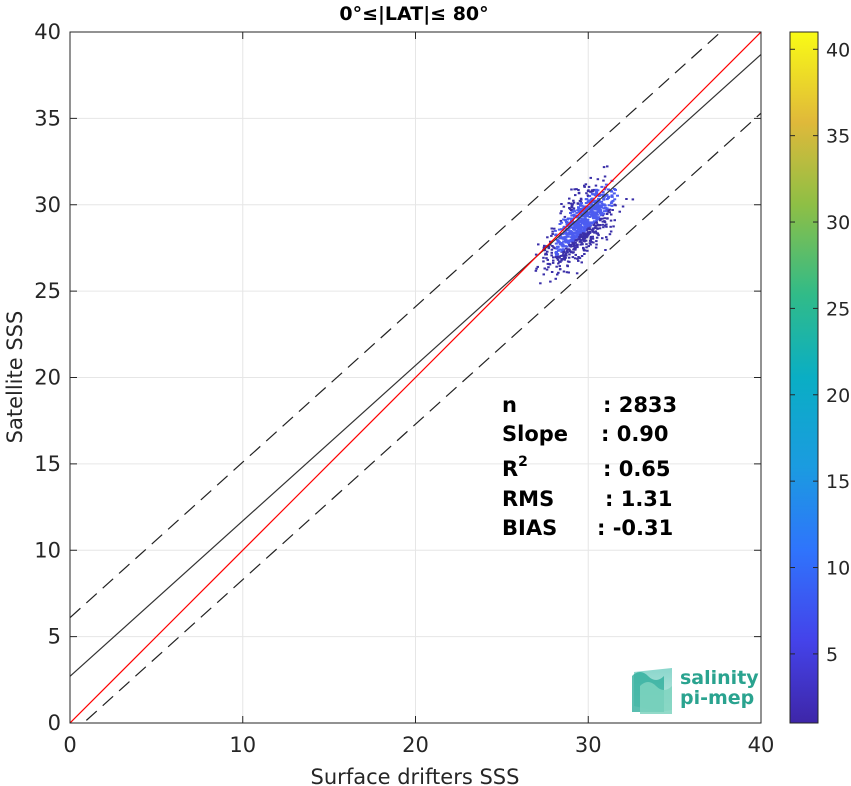 The width and height of the screenshot is (851, 786). I want to click on y-tick-label: 15, so click(47, 464).